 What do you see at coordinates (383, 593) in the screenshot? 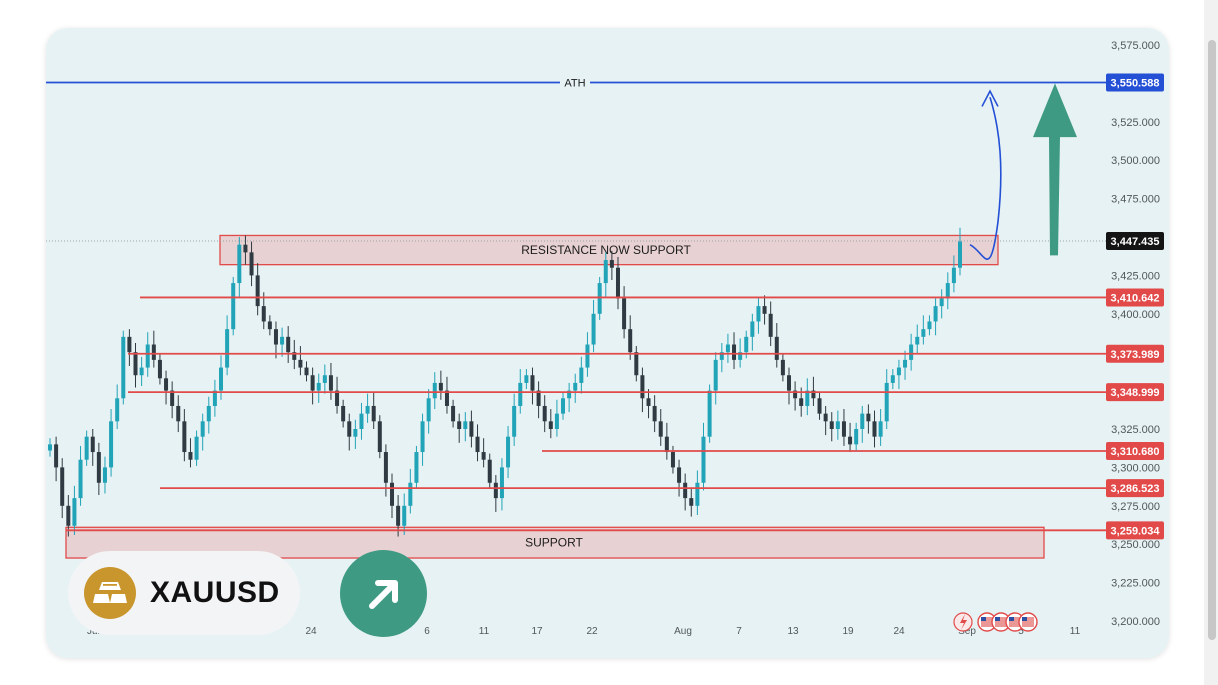
I see `arrow-up-right-icon` at bounding box center [383, 593].